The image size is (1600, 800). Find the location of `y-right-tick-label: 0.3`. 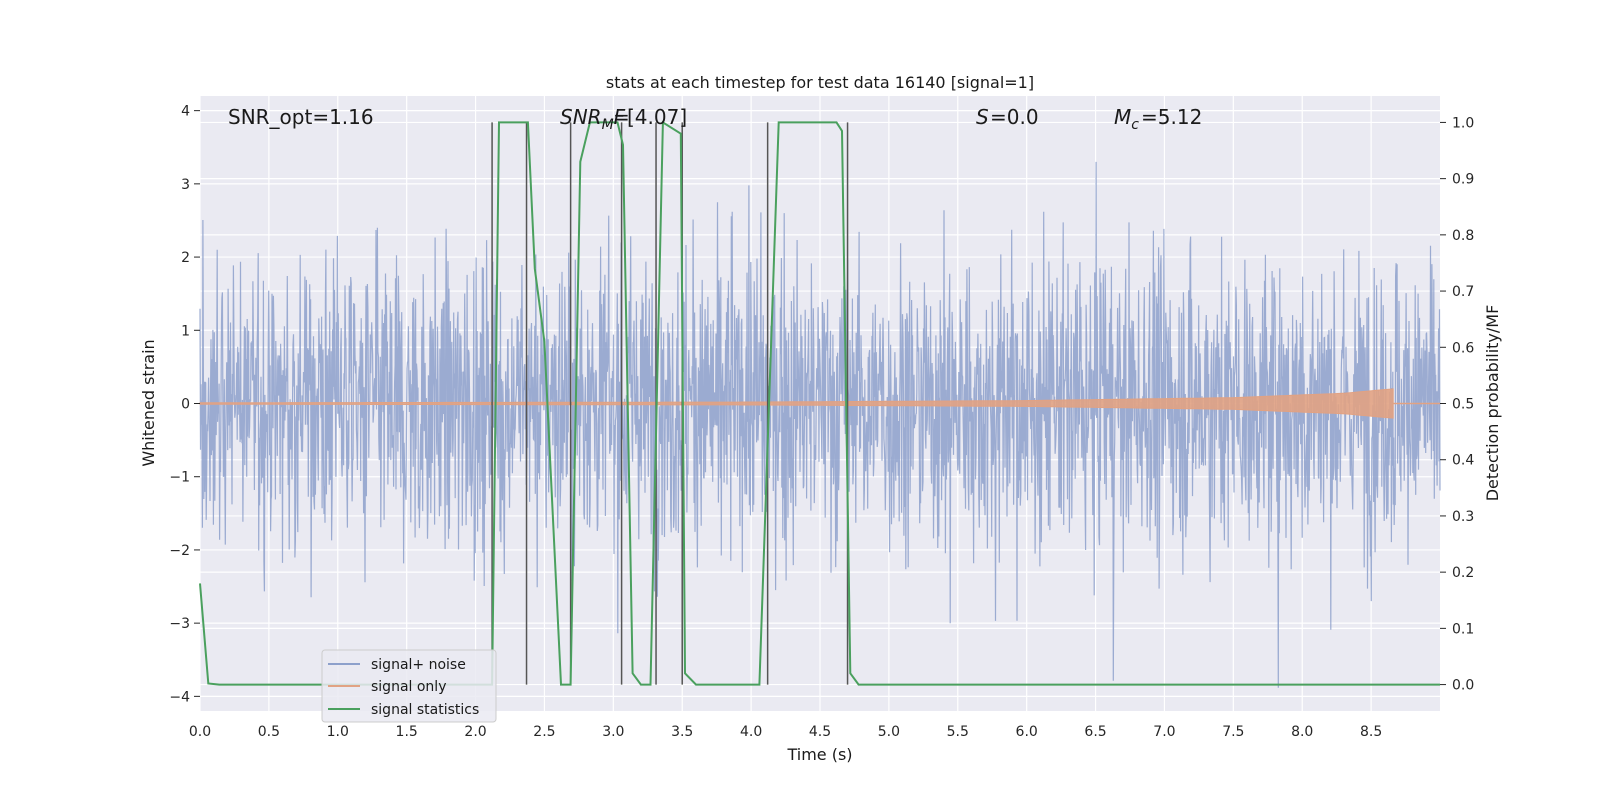

y-right-tick-label: 0.3 is located at coordinates (1463, 517).